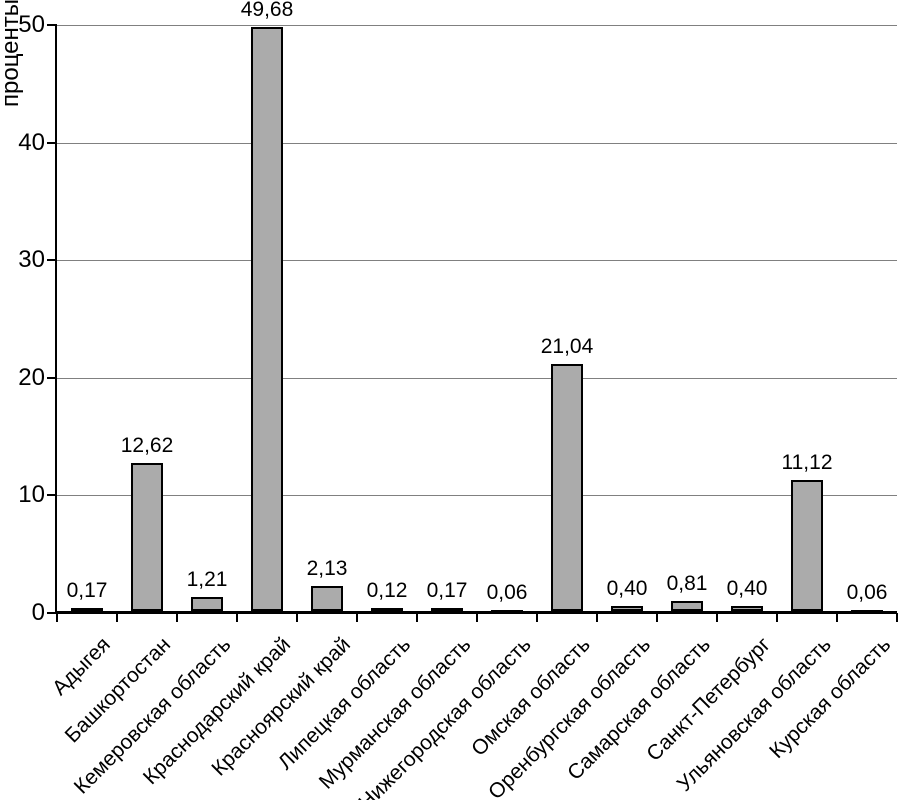 This screenshot has height=800, width=899. Describe the element at coordinates (567, 346) in the screenshot. I see `bar-value-label: 21,04` at that location.